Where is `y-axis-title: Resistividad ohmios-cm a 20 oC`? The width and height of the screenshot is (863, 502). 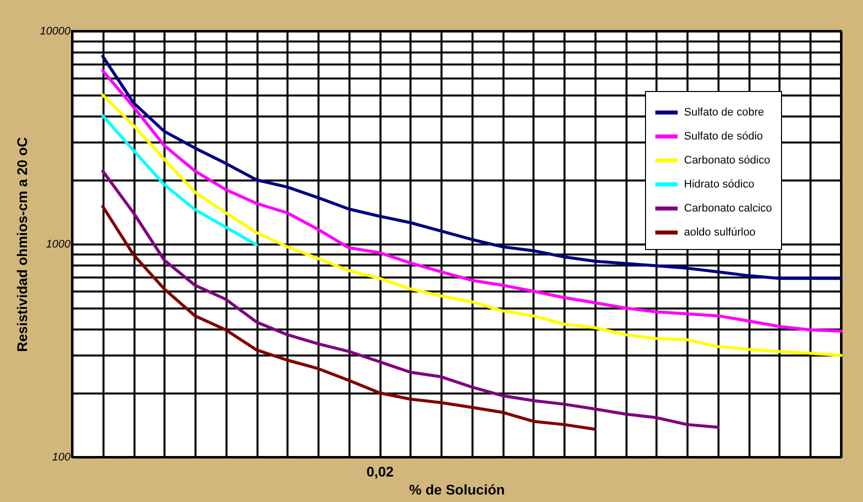 y-axis-title: Resistividad ohmios-cm a 20 oC is located at coordinates (22, 244).